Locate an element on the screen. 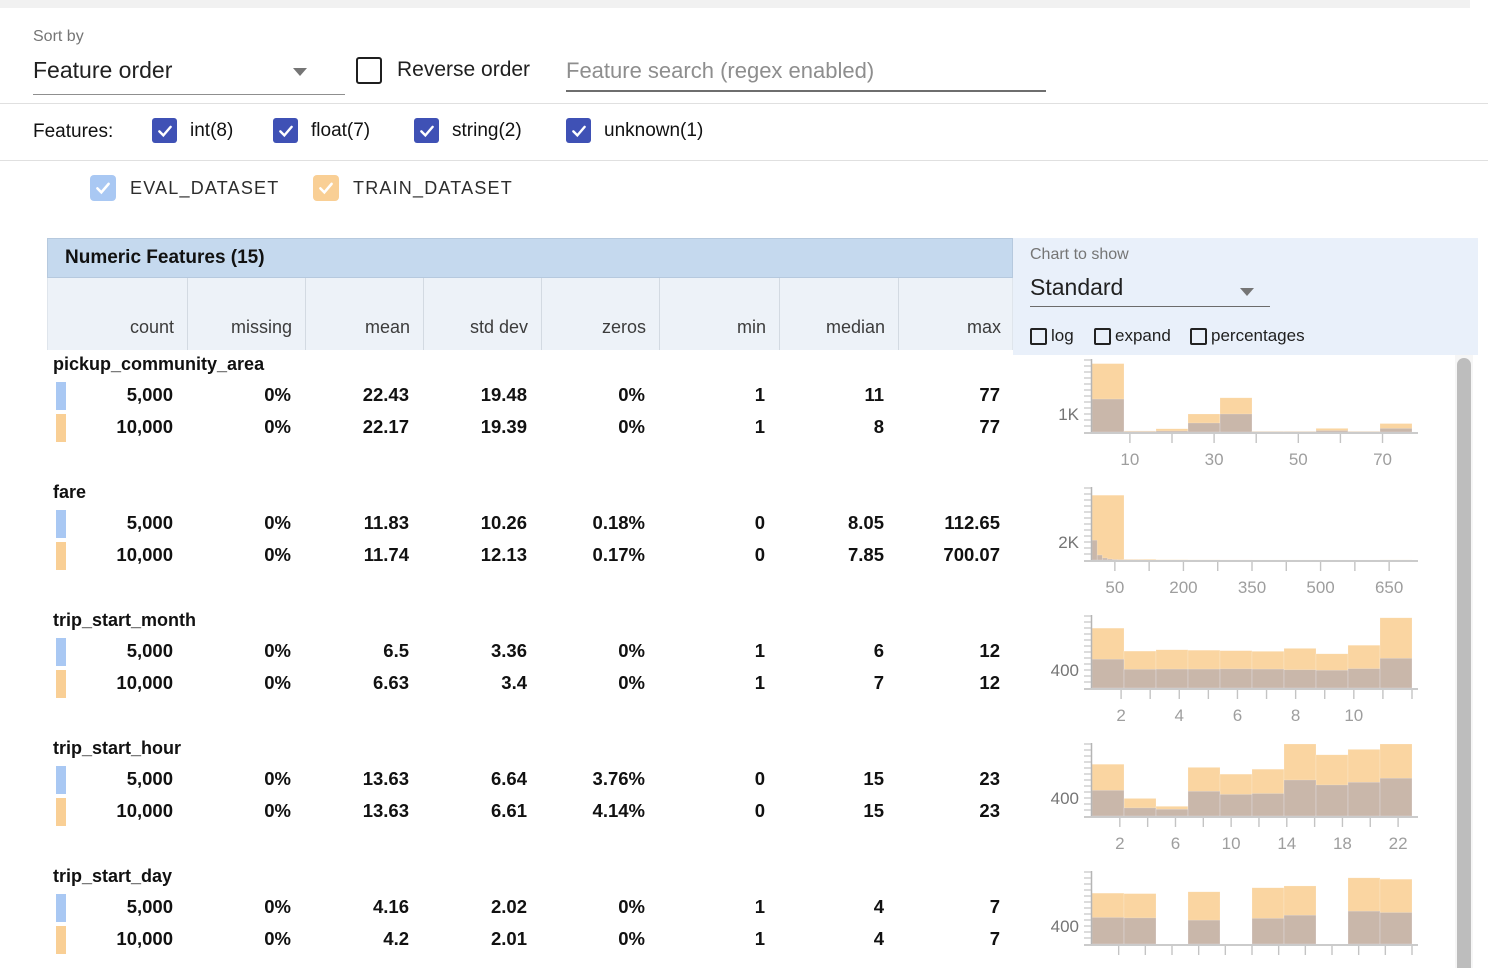 The width and height of the screenshot is (1488, 968). stat-value-std-dev: 6.61 is located at coordinates (508, 810).